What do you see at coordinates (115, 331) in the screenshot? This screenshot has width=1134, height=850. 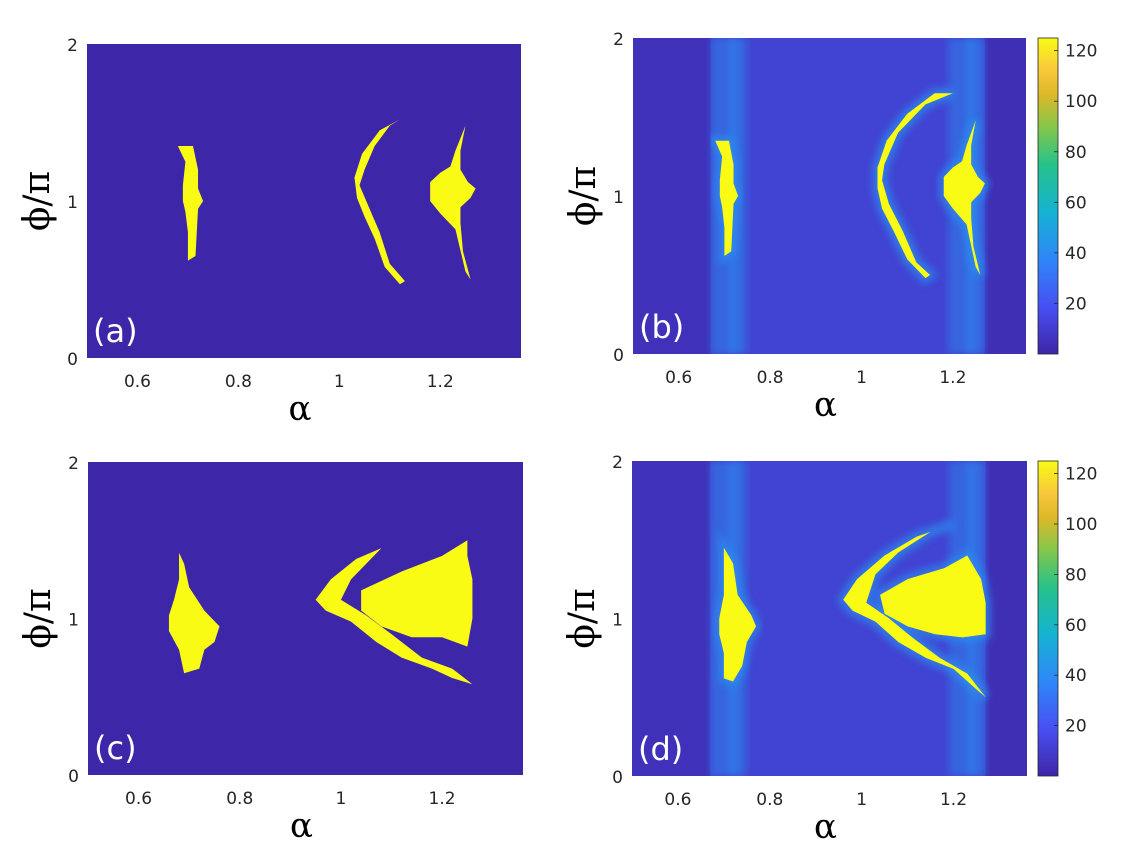 I see `panel-label: (a)` at bounding box center [115, 331].